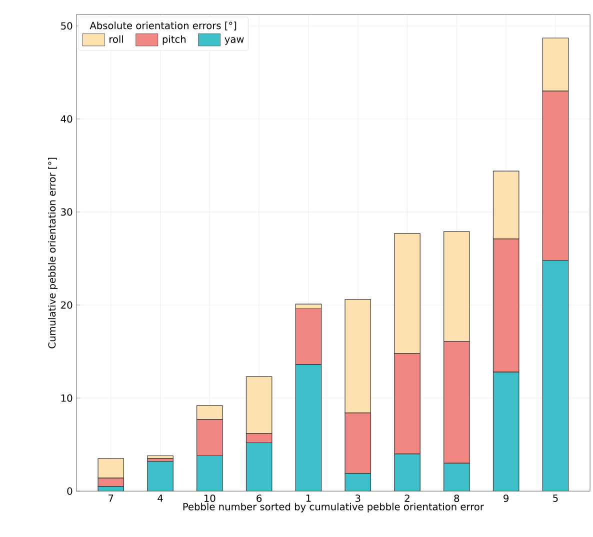  I want to click on y-tick-label: 40, so click(66, 118).